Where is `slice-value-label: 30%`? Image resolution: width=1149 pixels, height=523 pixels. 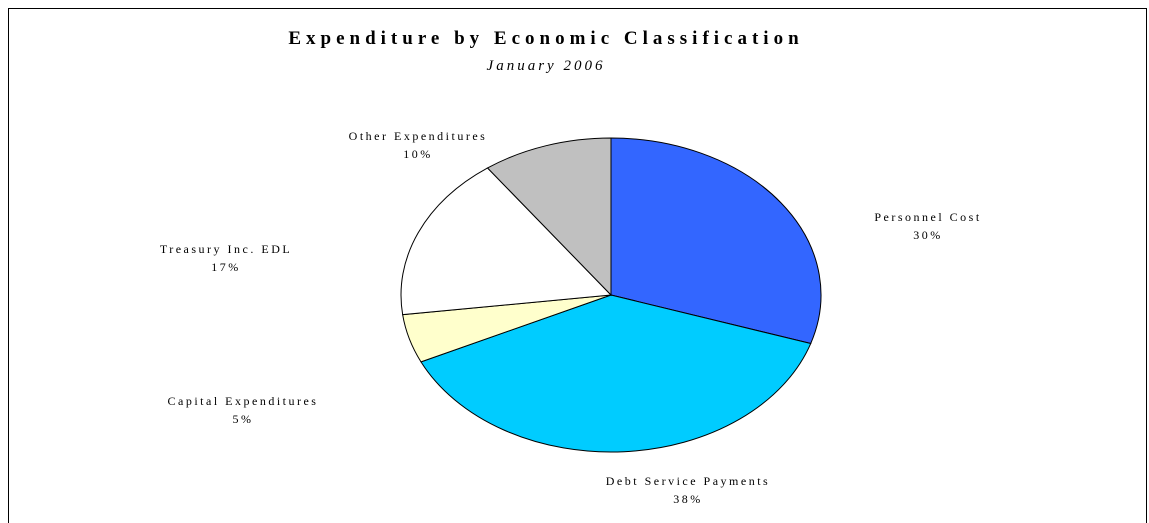
slice-value-label: 30% is located at coordinates (928, 235).